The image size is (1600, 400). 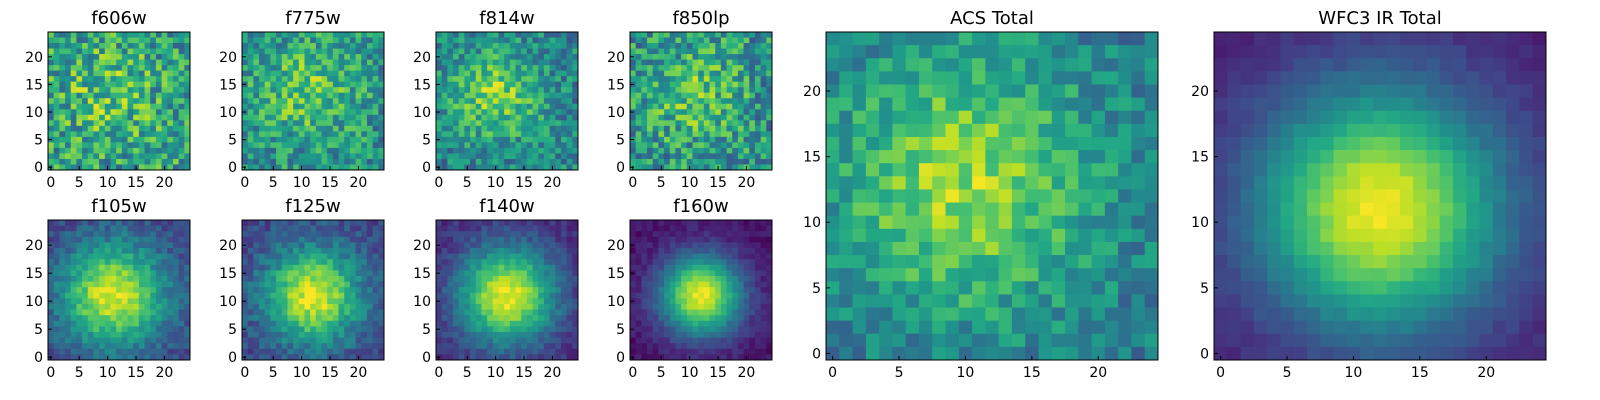 What do you see at coordinates (616, 113) in the screenshot?
I see `y-tick-label: 10` at bounding box center [616, 113].